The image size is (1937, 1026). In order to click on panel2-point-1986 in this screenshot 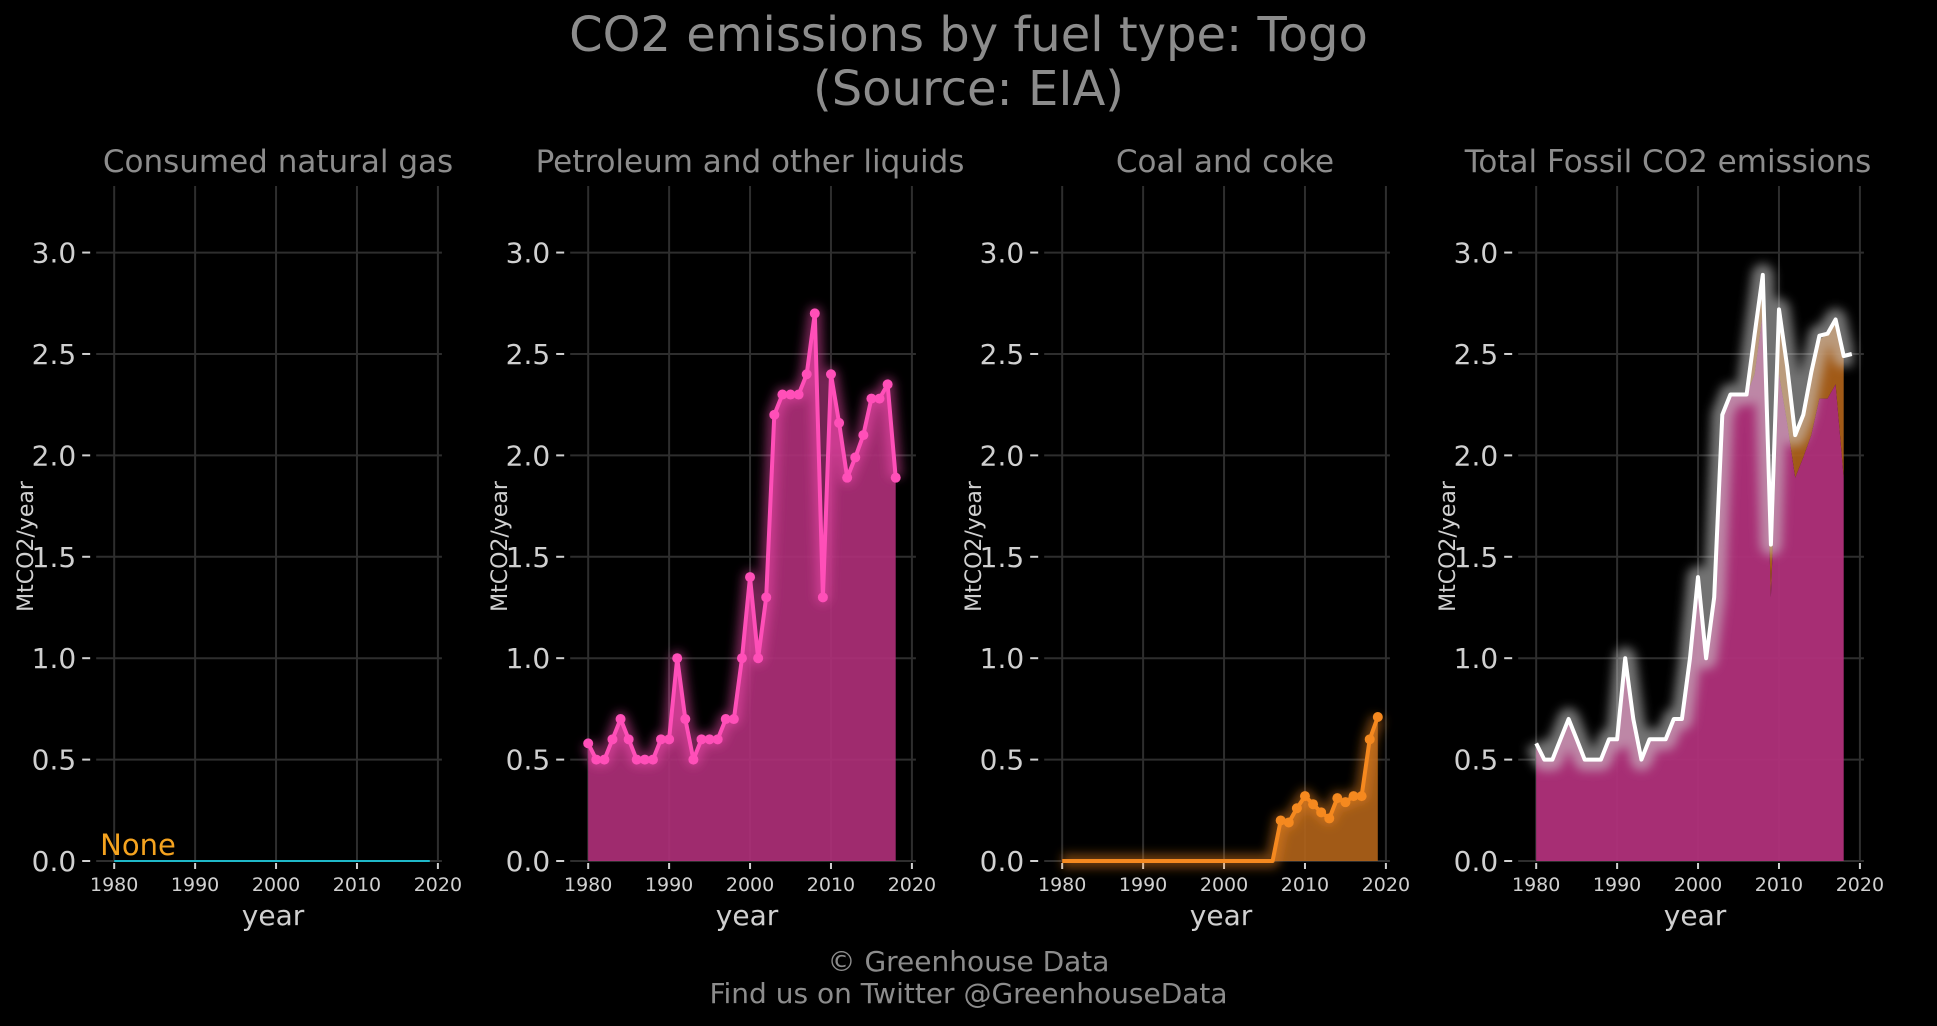, I will do `click(636, 759)`.